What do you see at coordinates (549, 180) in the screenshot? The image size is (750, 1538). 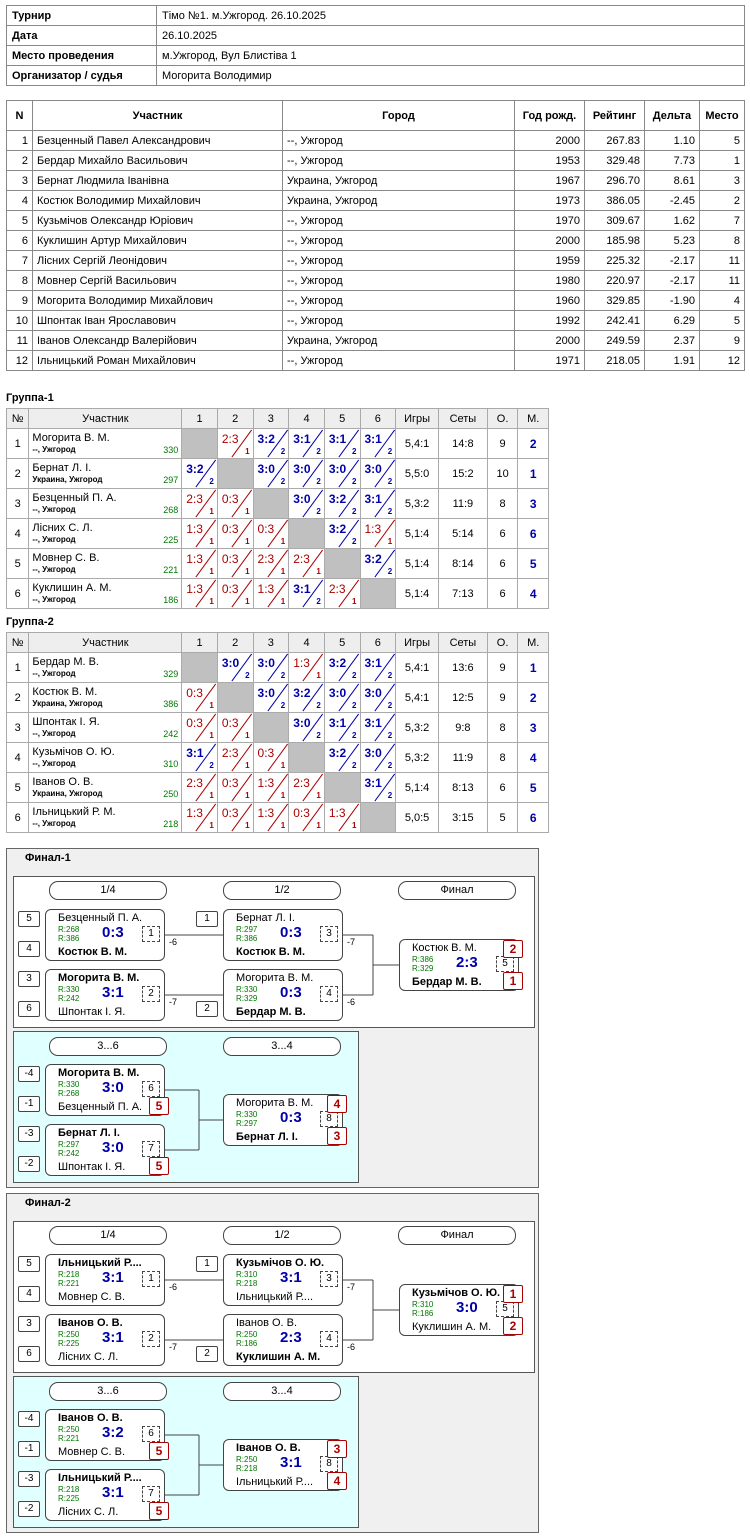 I see `participant-cell: 1967` at bounding box center [549, 180].